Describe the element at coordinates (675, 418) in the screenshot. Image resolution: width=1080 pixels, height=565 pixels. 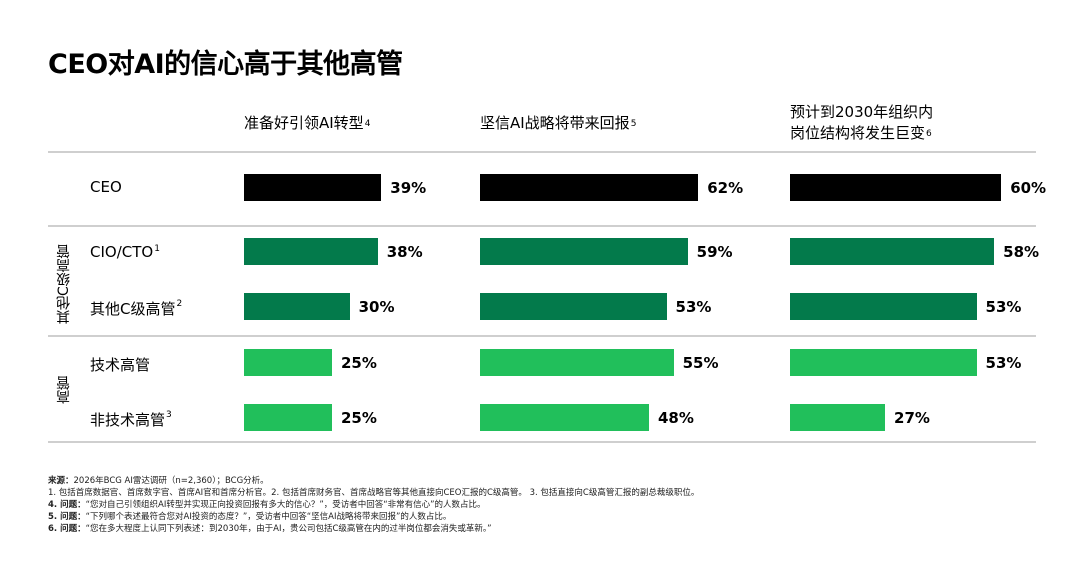
I see `value-label-col2-row5: 48%` at that location.